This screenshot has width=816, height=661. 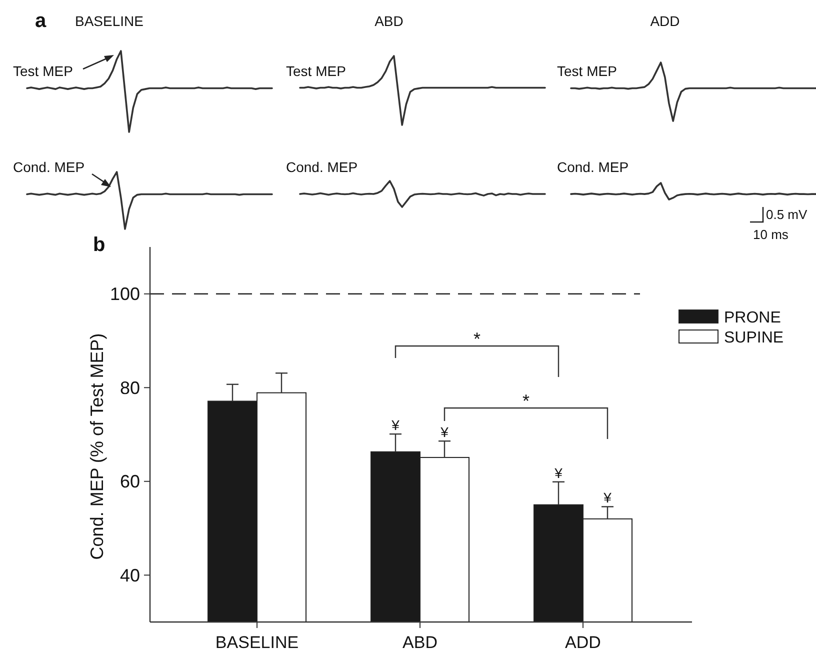 I want to click on legend-label: PRONE, so click(x=752, y=318).